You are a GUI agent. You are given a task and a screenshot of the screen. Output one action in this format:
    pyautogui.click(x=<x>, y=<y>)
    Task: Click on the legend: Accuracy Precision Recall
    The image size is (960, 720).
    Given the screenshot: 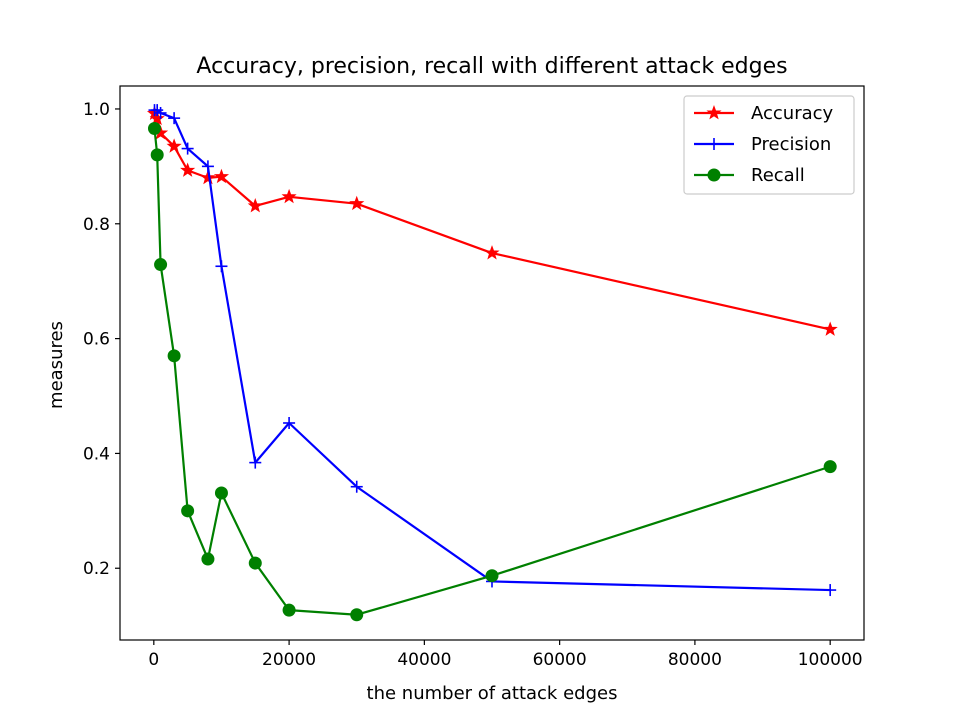 What is the action you would take?
    pyautogui.click(x=769, y=145)
    